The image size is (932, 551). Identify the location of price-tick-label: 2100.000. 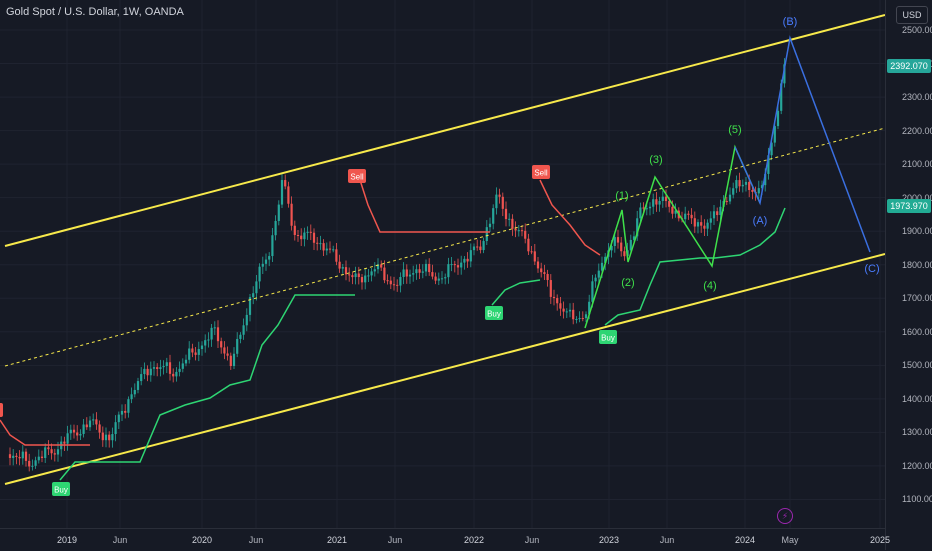
(917, 164).